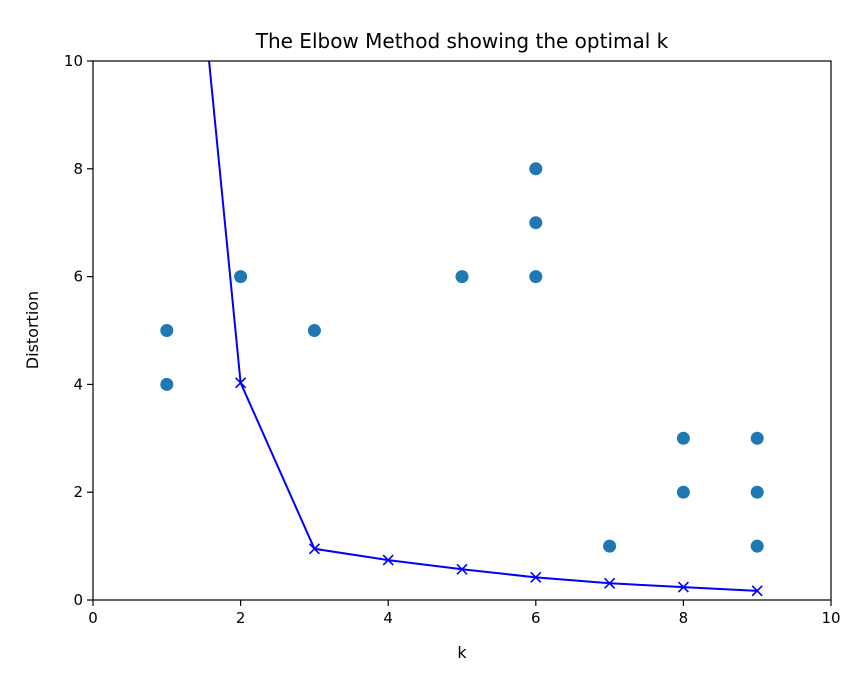 The height and width of the screenshot is (680, 860). What do you see at coordinates (684, 618) in the screenshot?
I see `x-tick-label: 8` at bounding box center [684, 618].